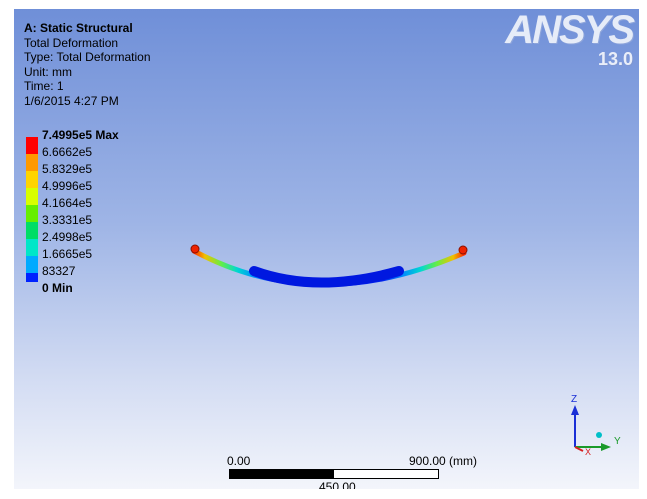 This screenshot has height=499, width=647. Describe the element at coordinates (591, 428) in the screenshot. I see `axis-triad: Z Y X` at that location.